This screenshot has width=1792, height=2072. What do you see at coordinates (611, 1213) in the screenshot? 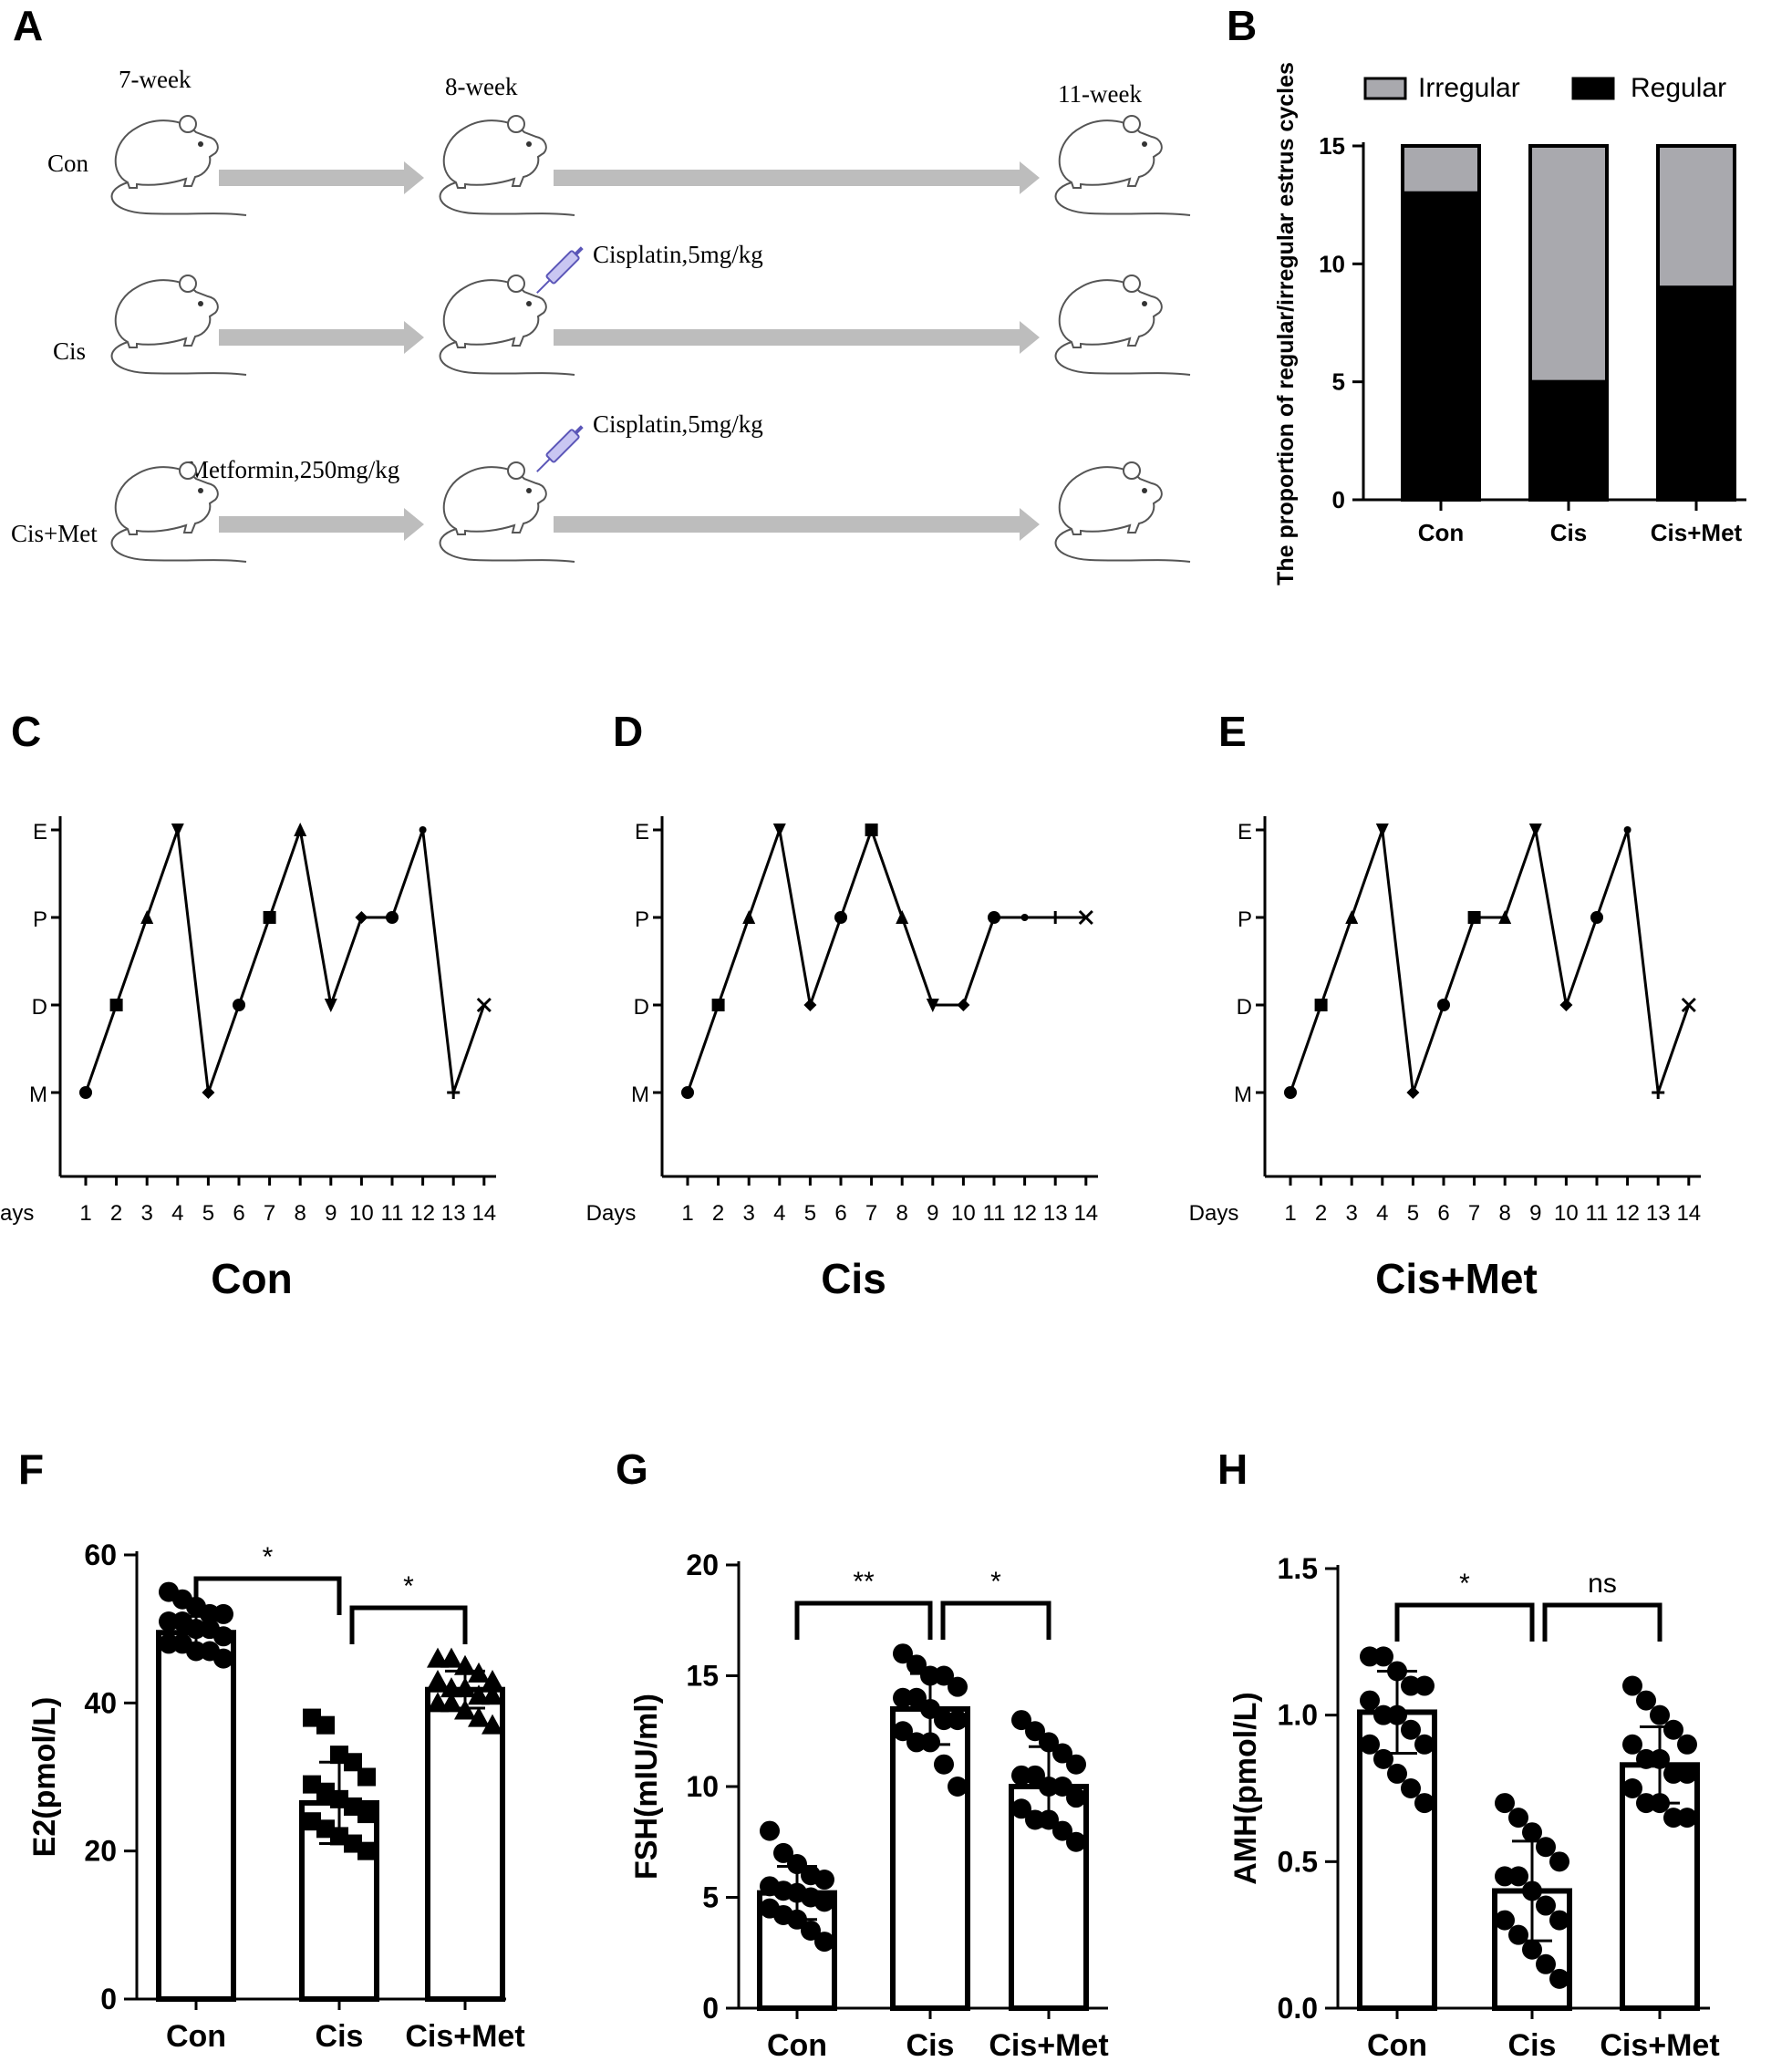
I see `x-axis-label: Days` at bounding box center [611, 1213].